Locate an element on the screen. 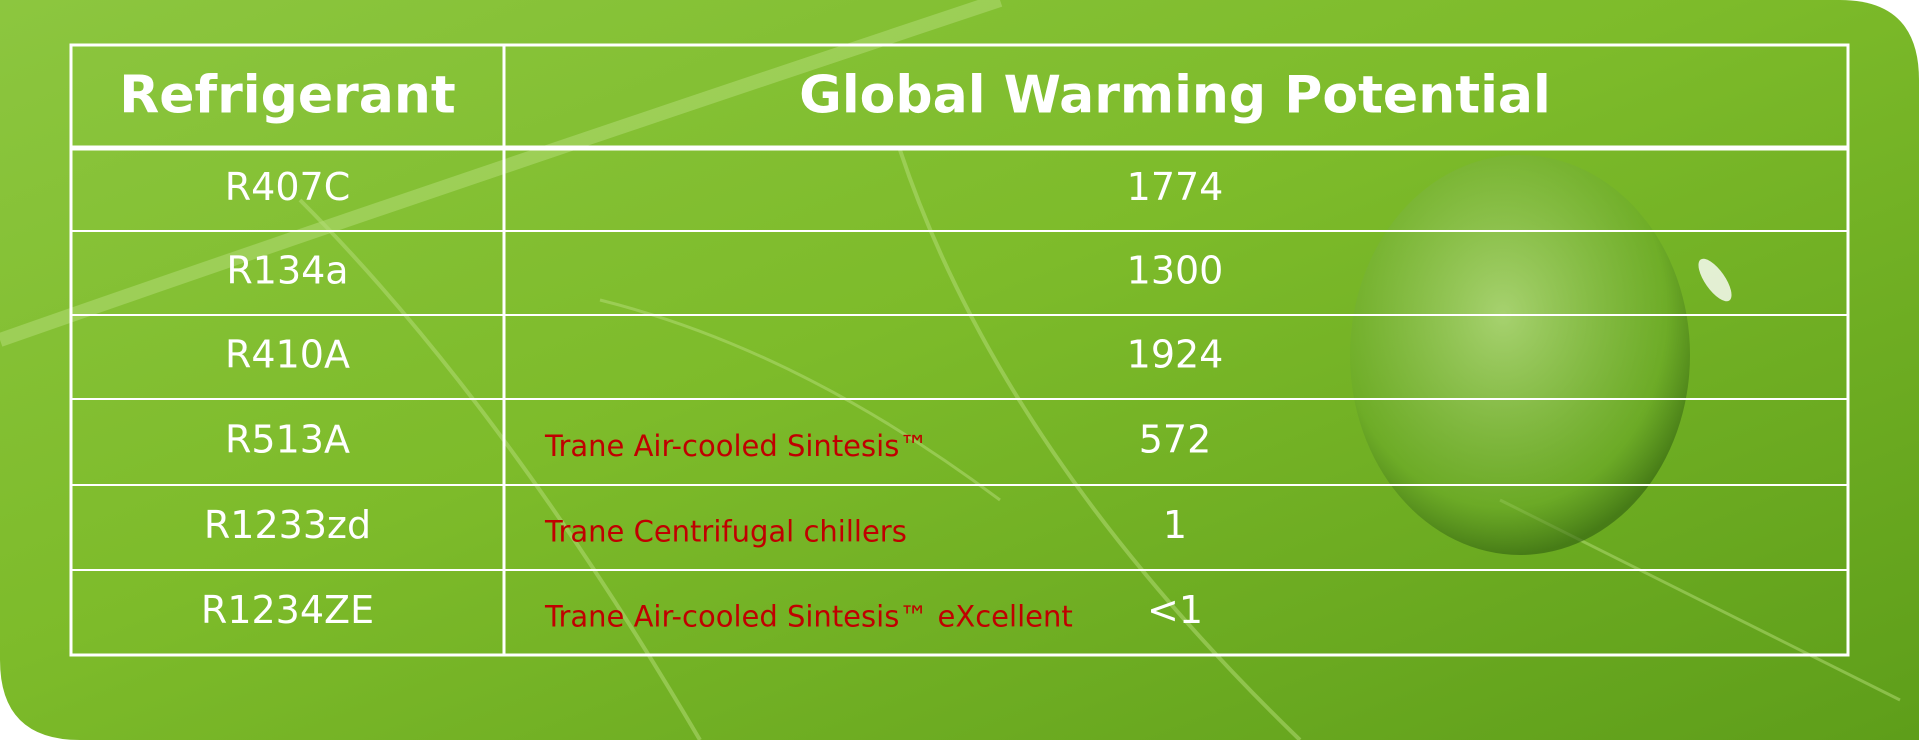  product-note: Trane Centrifugal chillers is located at coordinates (725, 532).